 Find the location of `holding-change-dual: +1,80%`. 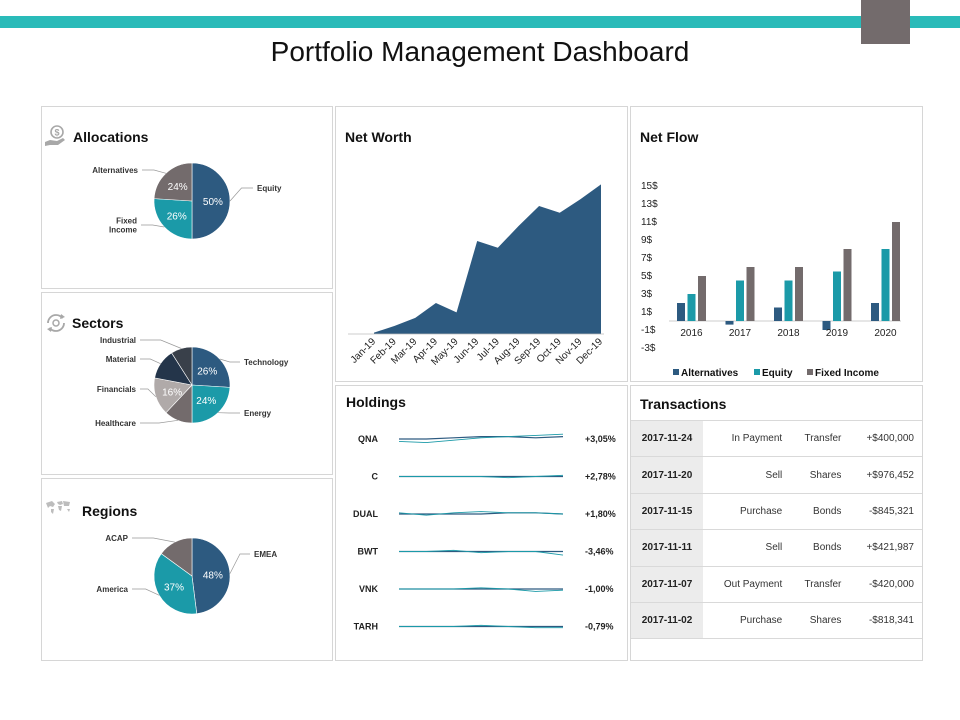

holding-change-dual: +1,80% is located at coordinates (600, 514).